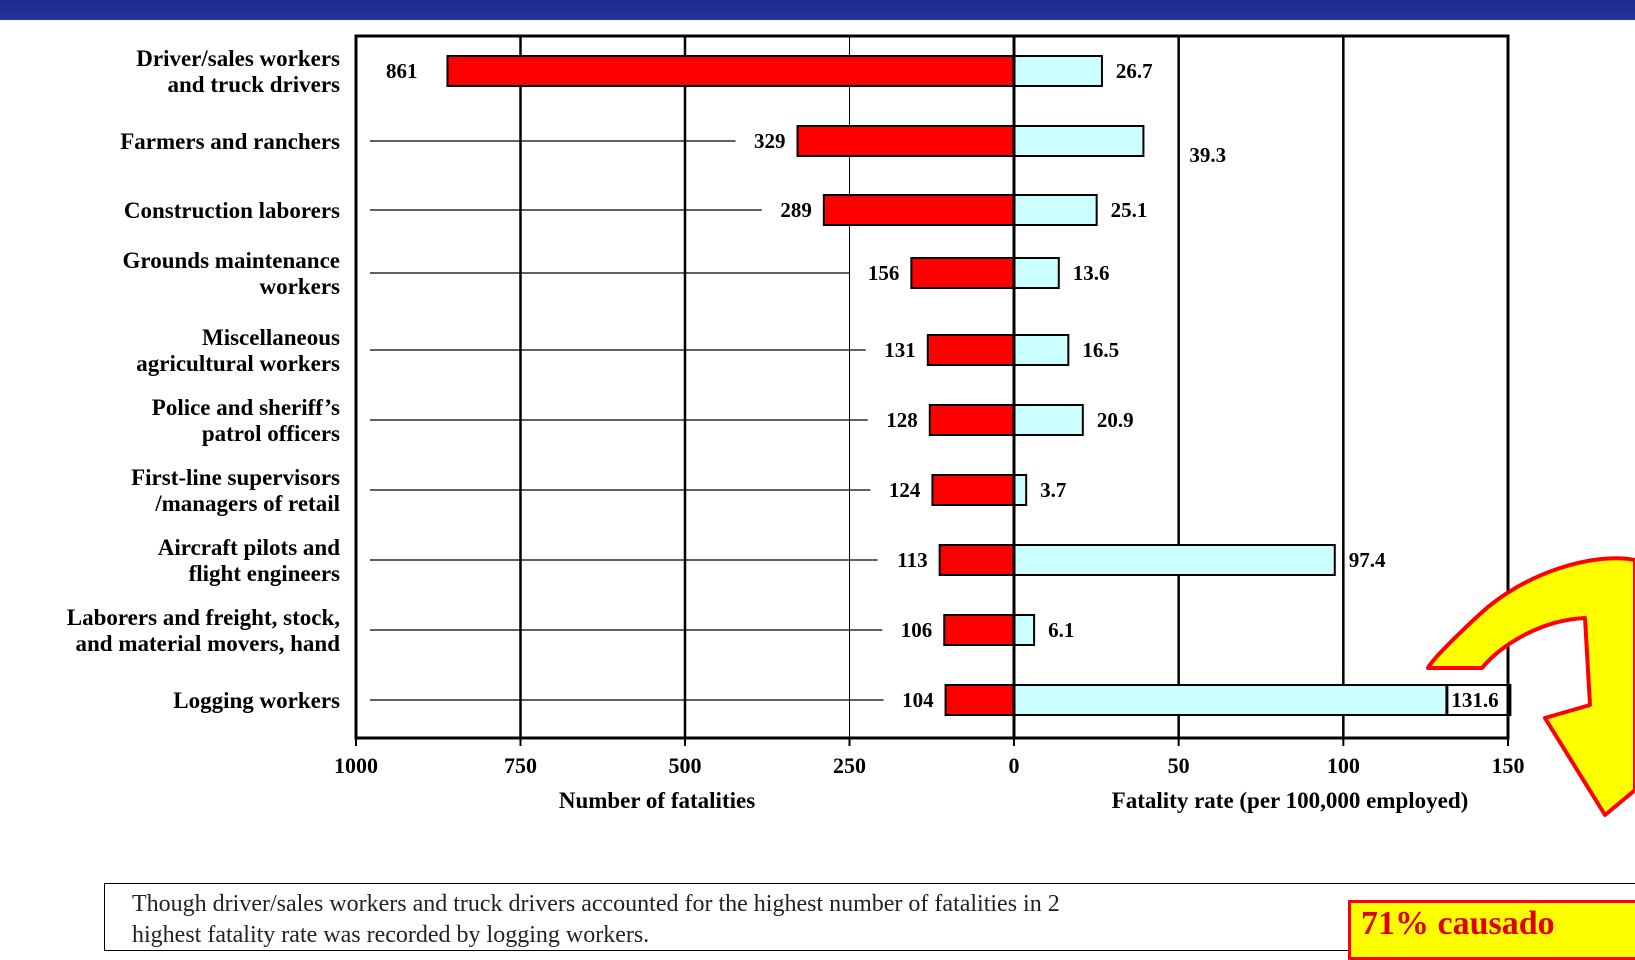  I want to click on left-axis-label: Number of fatalities, so click(657, 800).